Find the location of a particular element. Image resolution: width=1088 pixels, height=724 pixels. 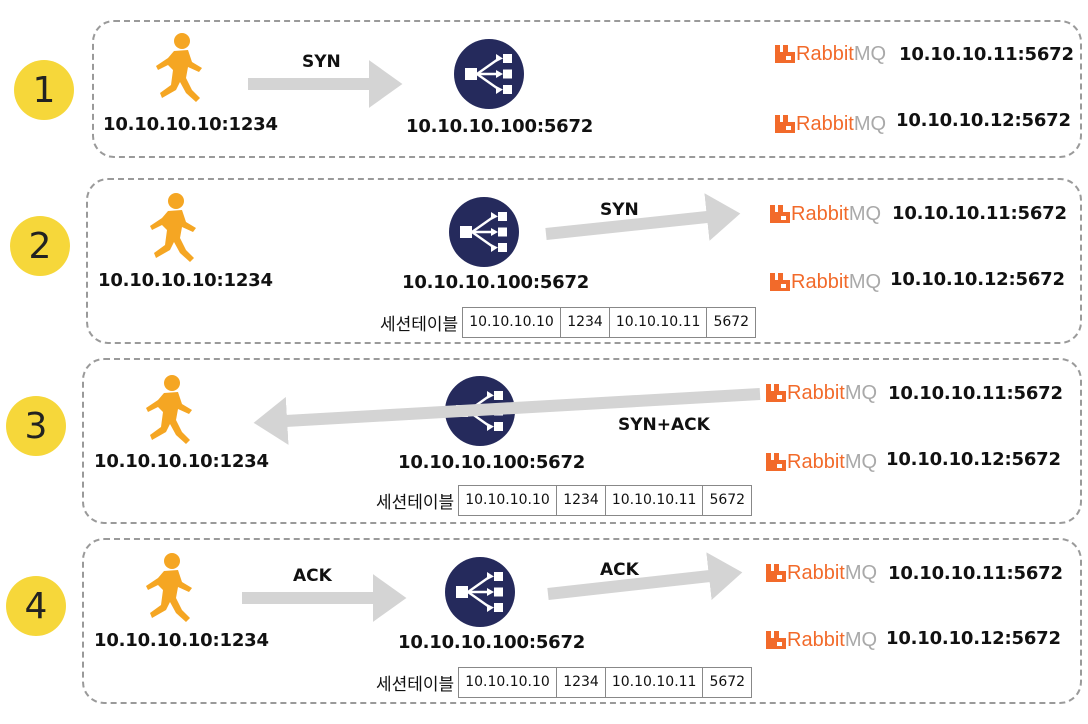

arrow-label: SYN+ACK is located at coordinates (664, 425).